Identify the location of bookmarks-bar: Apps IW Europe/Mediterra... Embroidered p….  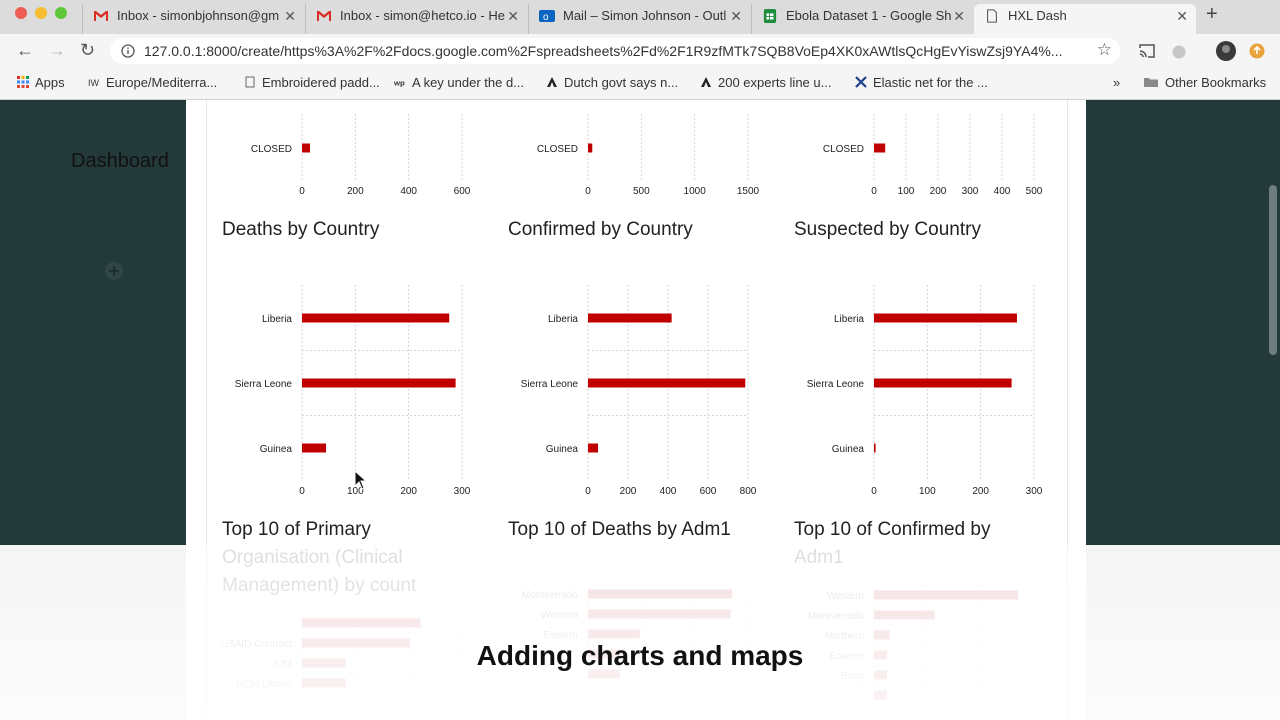
(640, 84).